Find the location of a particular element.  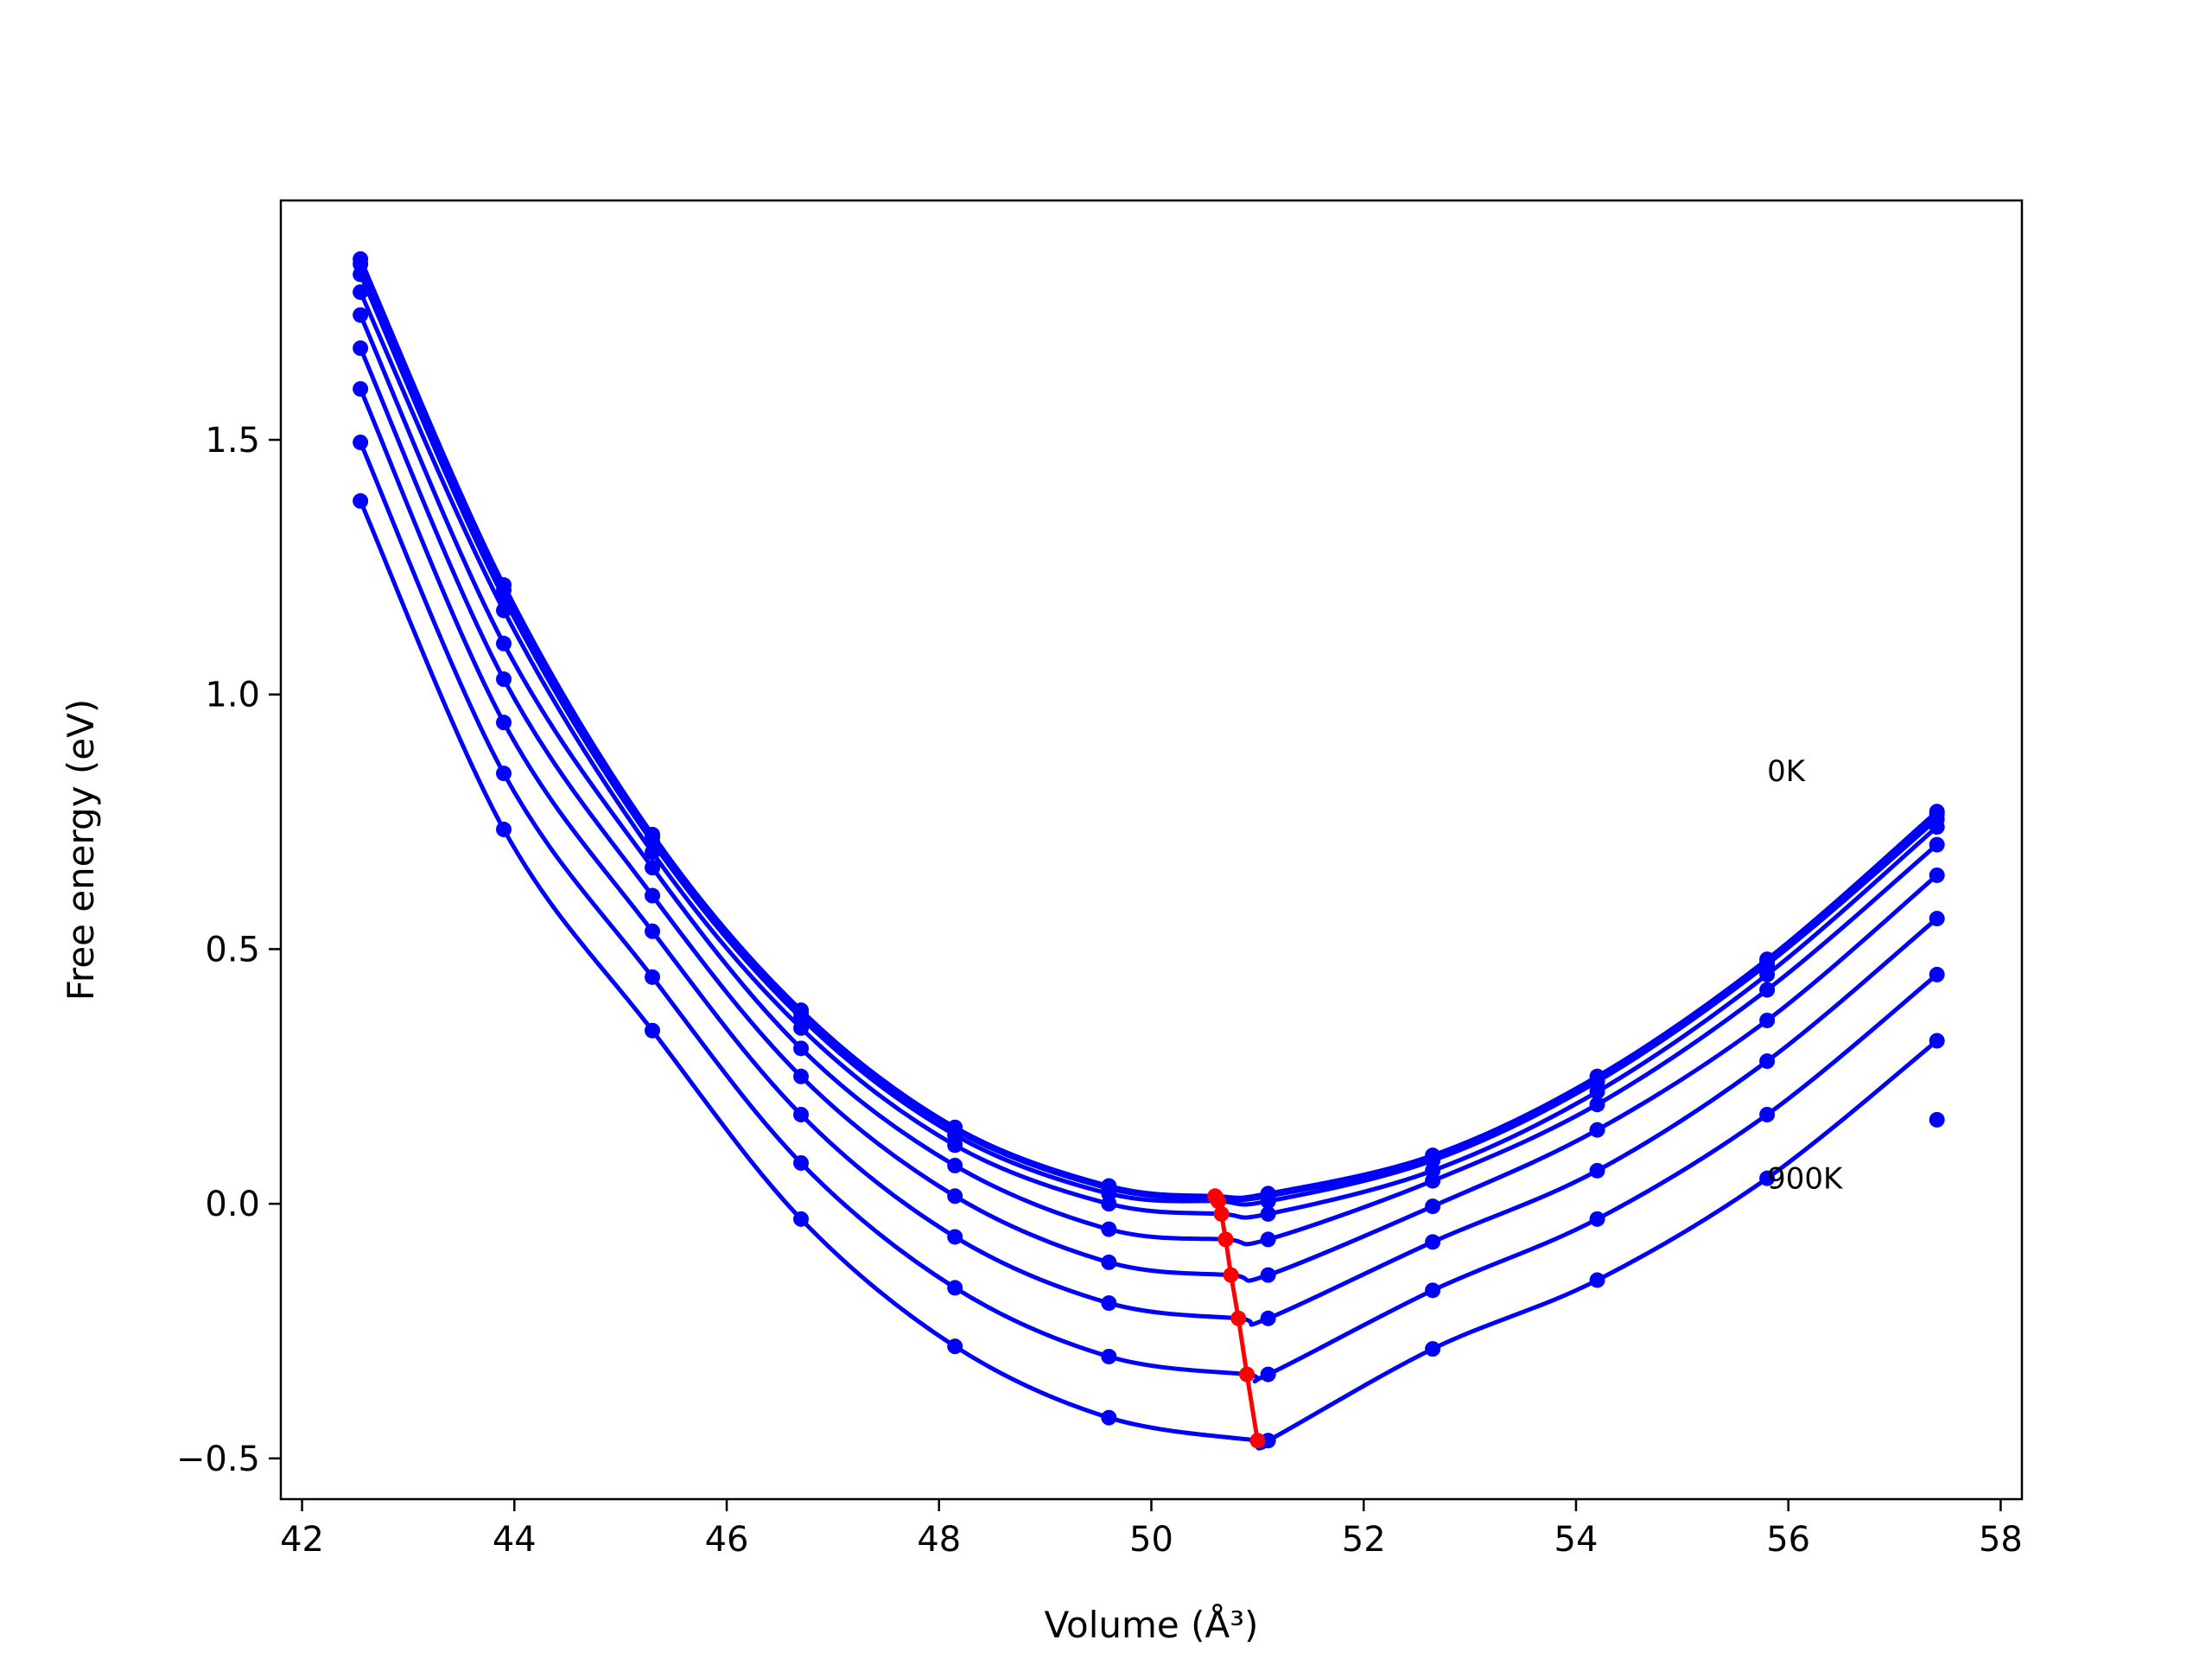

x-tick-label: 50 is located at coordinates (1151, 1540).